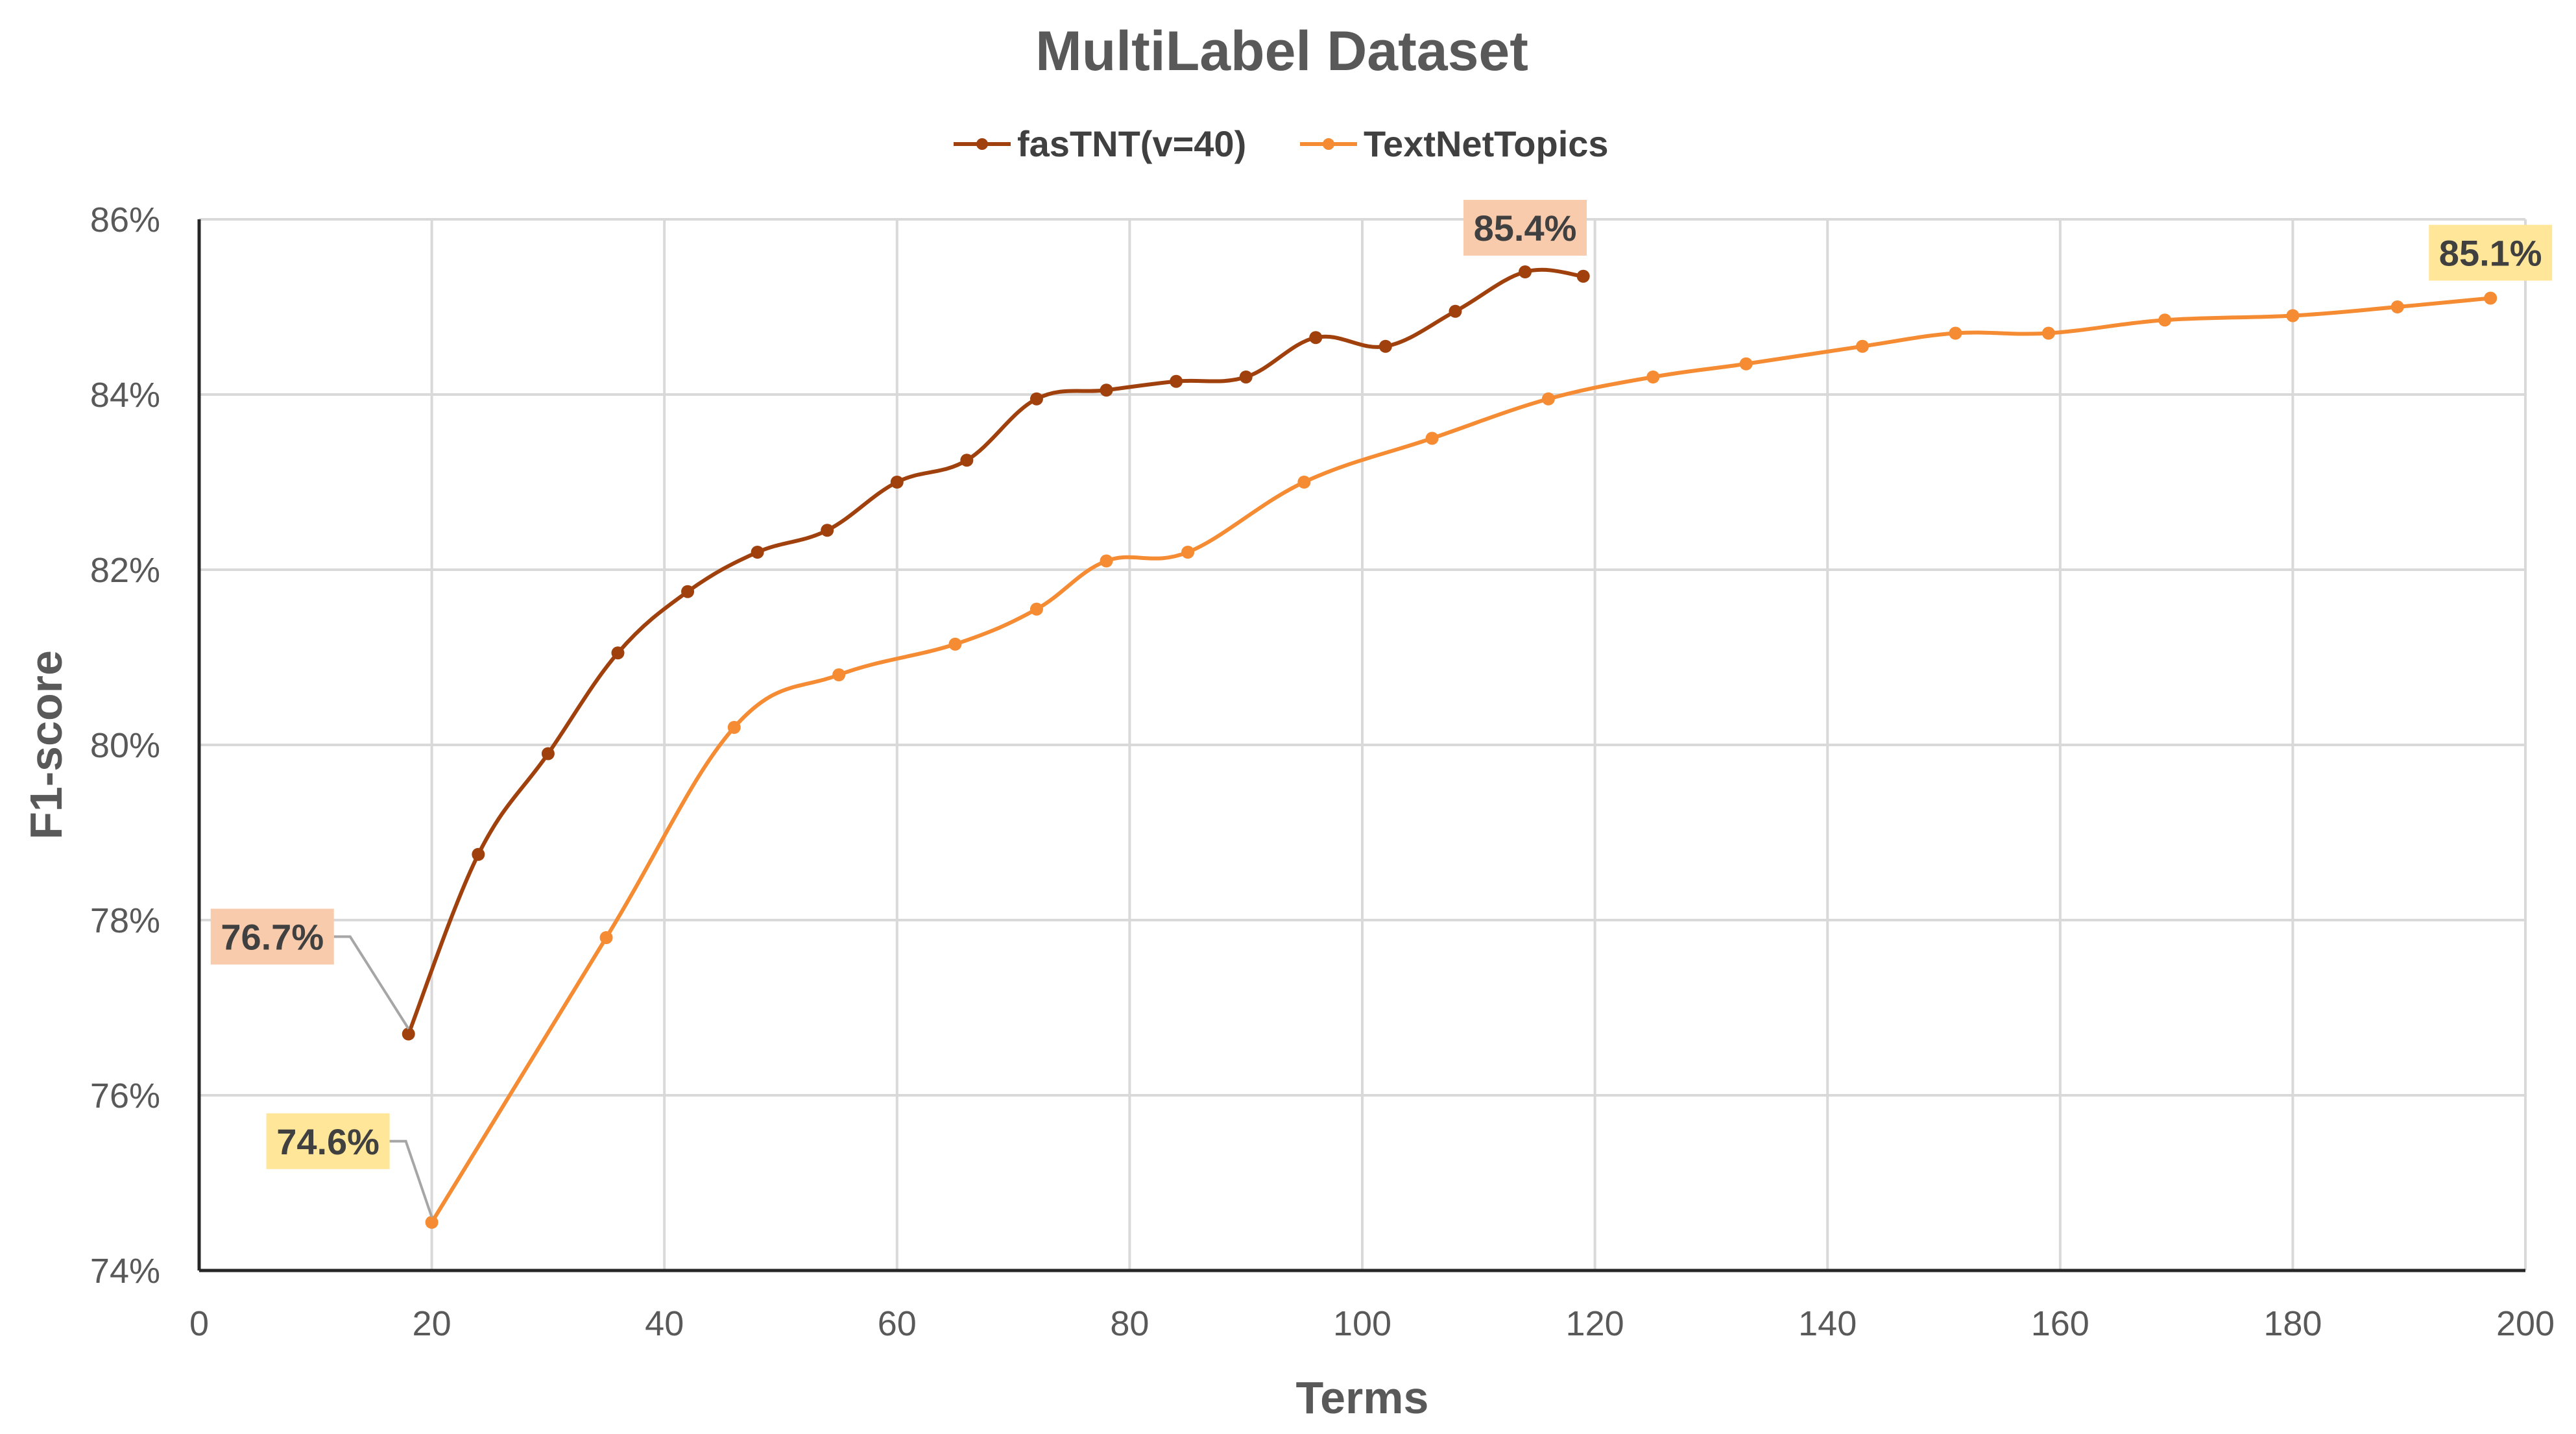 The image size is (2576, 1434). I want to click on legend-marker-fastnt, so click(982, 144).